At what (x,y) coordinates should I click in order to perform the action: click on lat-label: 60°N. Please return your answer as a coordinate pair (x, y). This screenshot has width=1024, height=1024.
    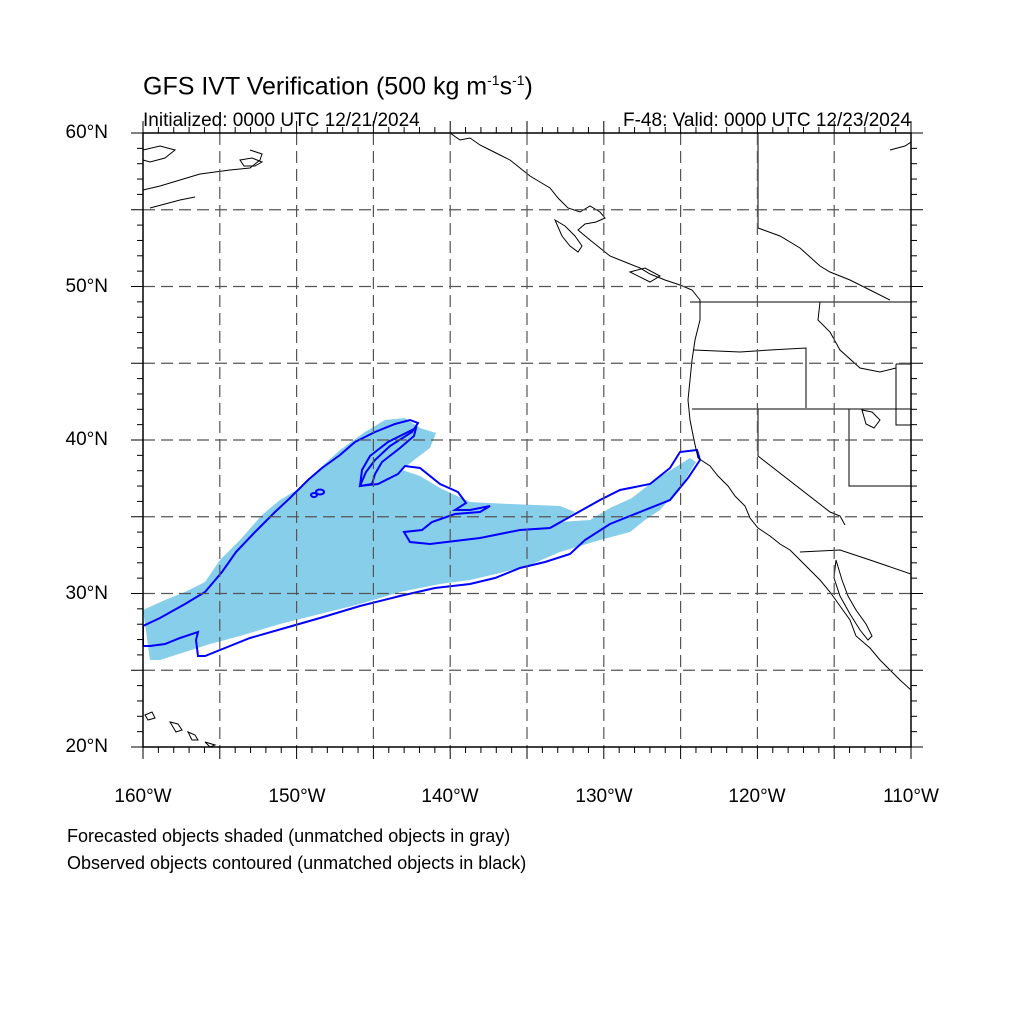
    Looking at the image, I should click on (86, 132).